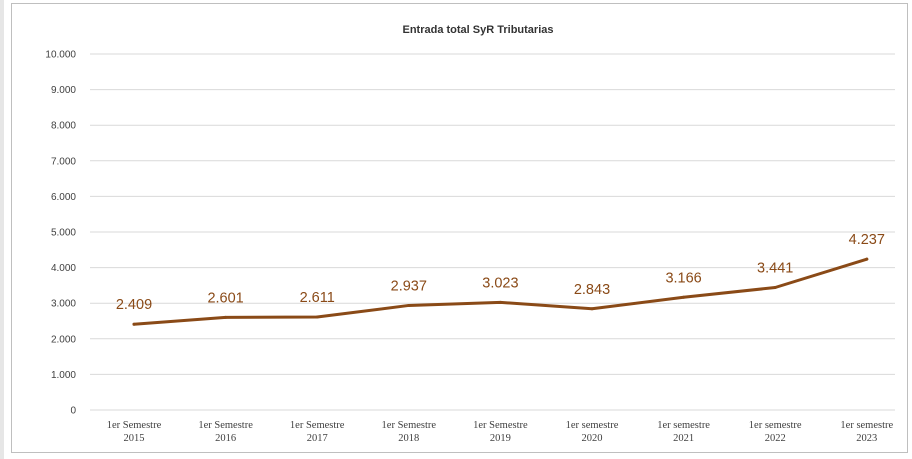 This screenshot has height=459, width=912. Describe the element at coordinates (683, 432) in the screenshot. I see `x-tick-label: 1er semestre 2021` at that location.